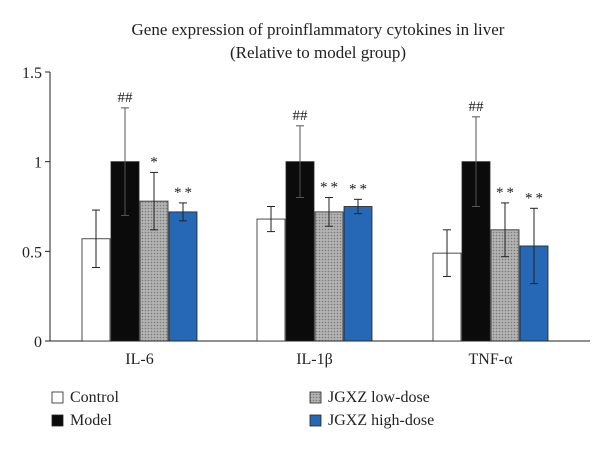 The image size is (600, 457). What do you see at coordinates (57, 397) in the screenshot?
I see `legend-swatch-control` at bounding box center [57, 397].